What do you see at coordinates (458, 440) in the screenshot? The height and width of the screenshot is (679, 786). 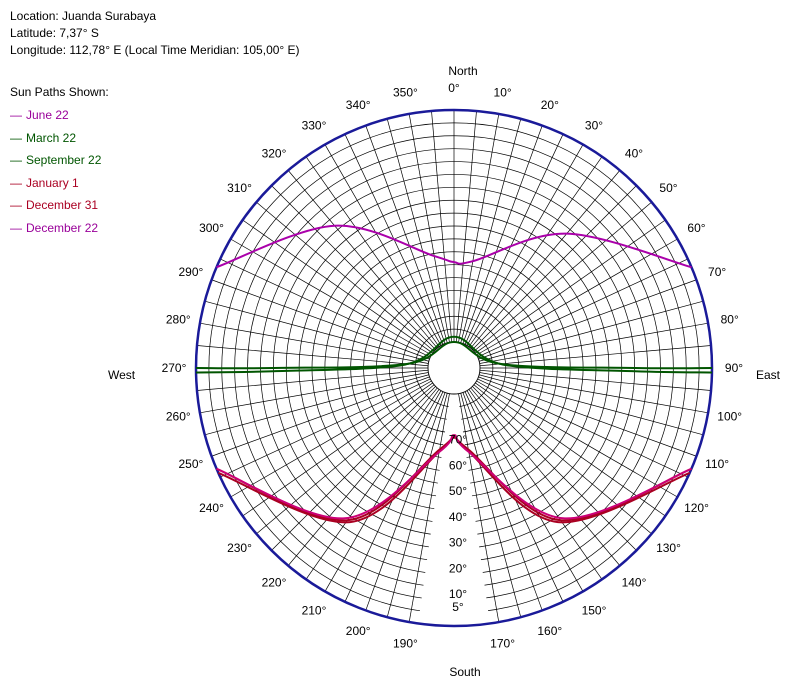 I see `altitude-label: 70°` at bounding box center [458, 440].